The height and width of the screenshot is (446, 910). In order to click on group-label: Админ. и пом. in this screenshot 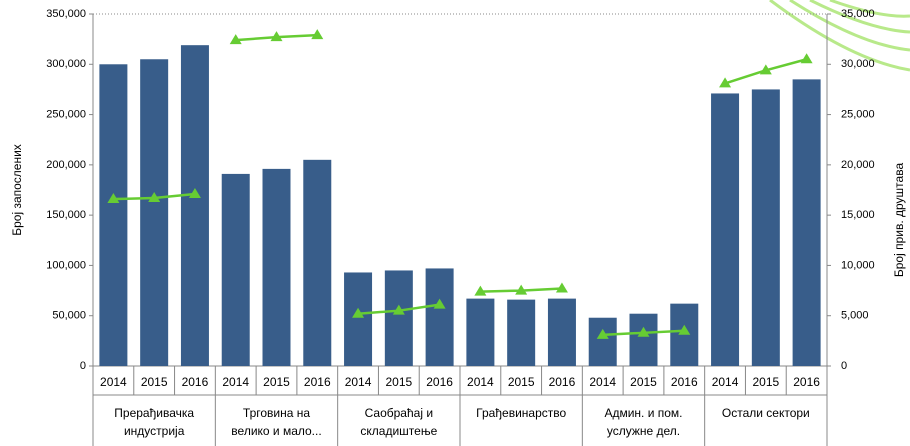, I will do `click(643, 413)`.